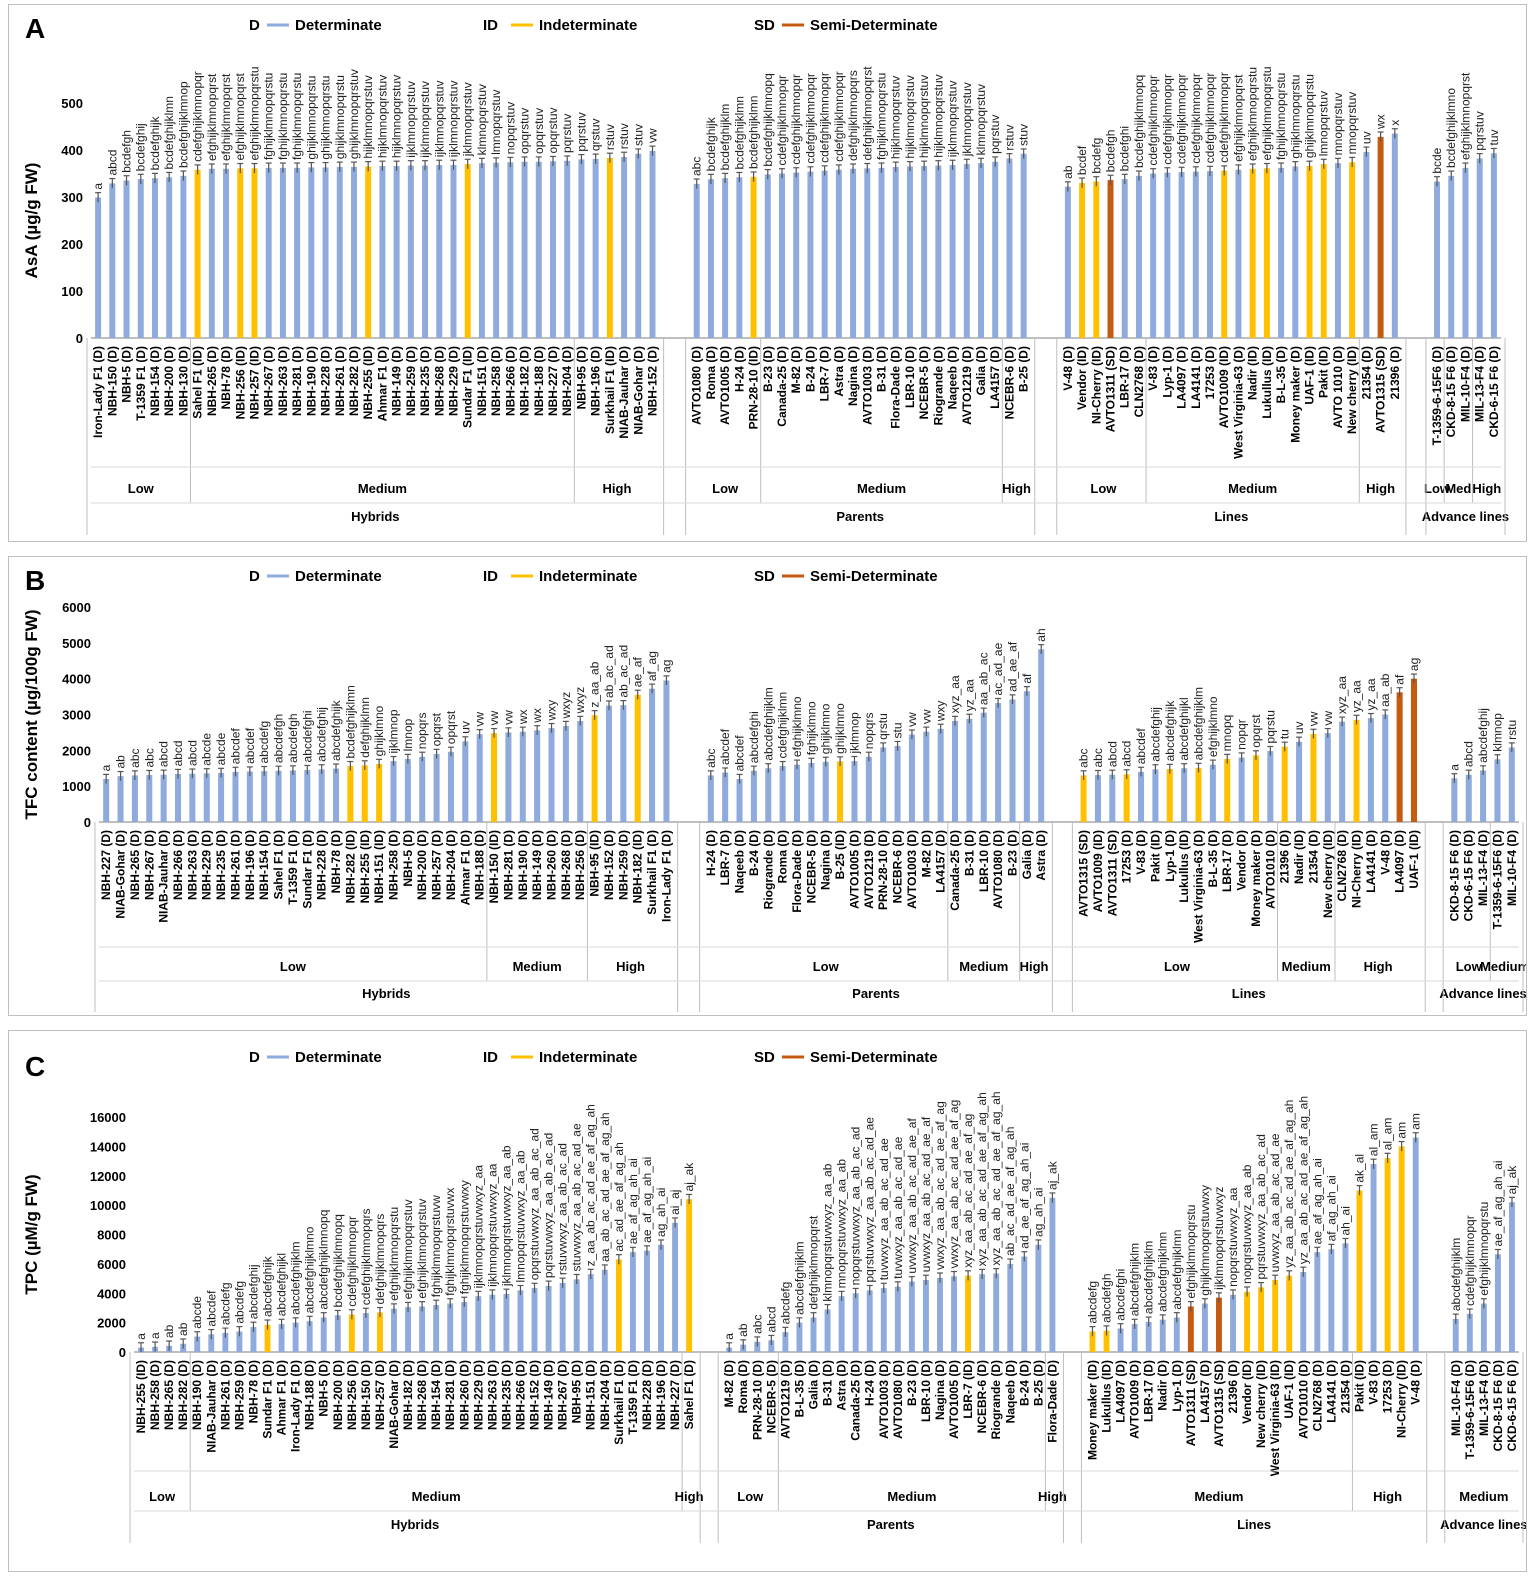 The width and height of the screenshot is (1535, 1577). What do you see at coordinates (535, 1395) in the screenshot?
I see `category-label: NBH-152 (D)` at bounding box center [535, 1395].